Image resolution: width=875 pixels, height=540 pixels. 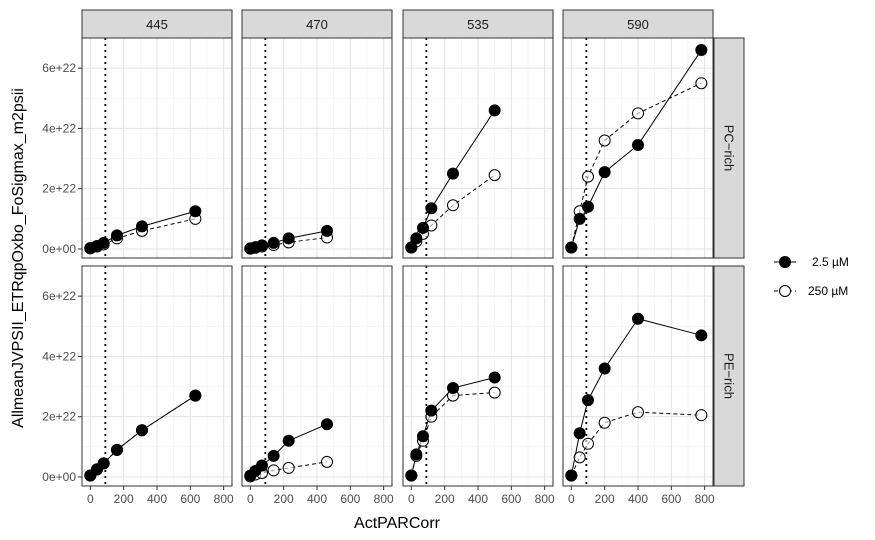 What do you see at coordinates (729, 376) in the screenshot?
I see `strip-row-pe-rich` at bounding box center [729, 376].